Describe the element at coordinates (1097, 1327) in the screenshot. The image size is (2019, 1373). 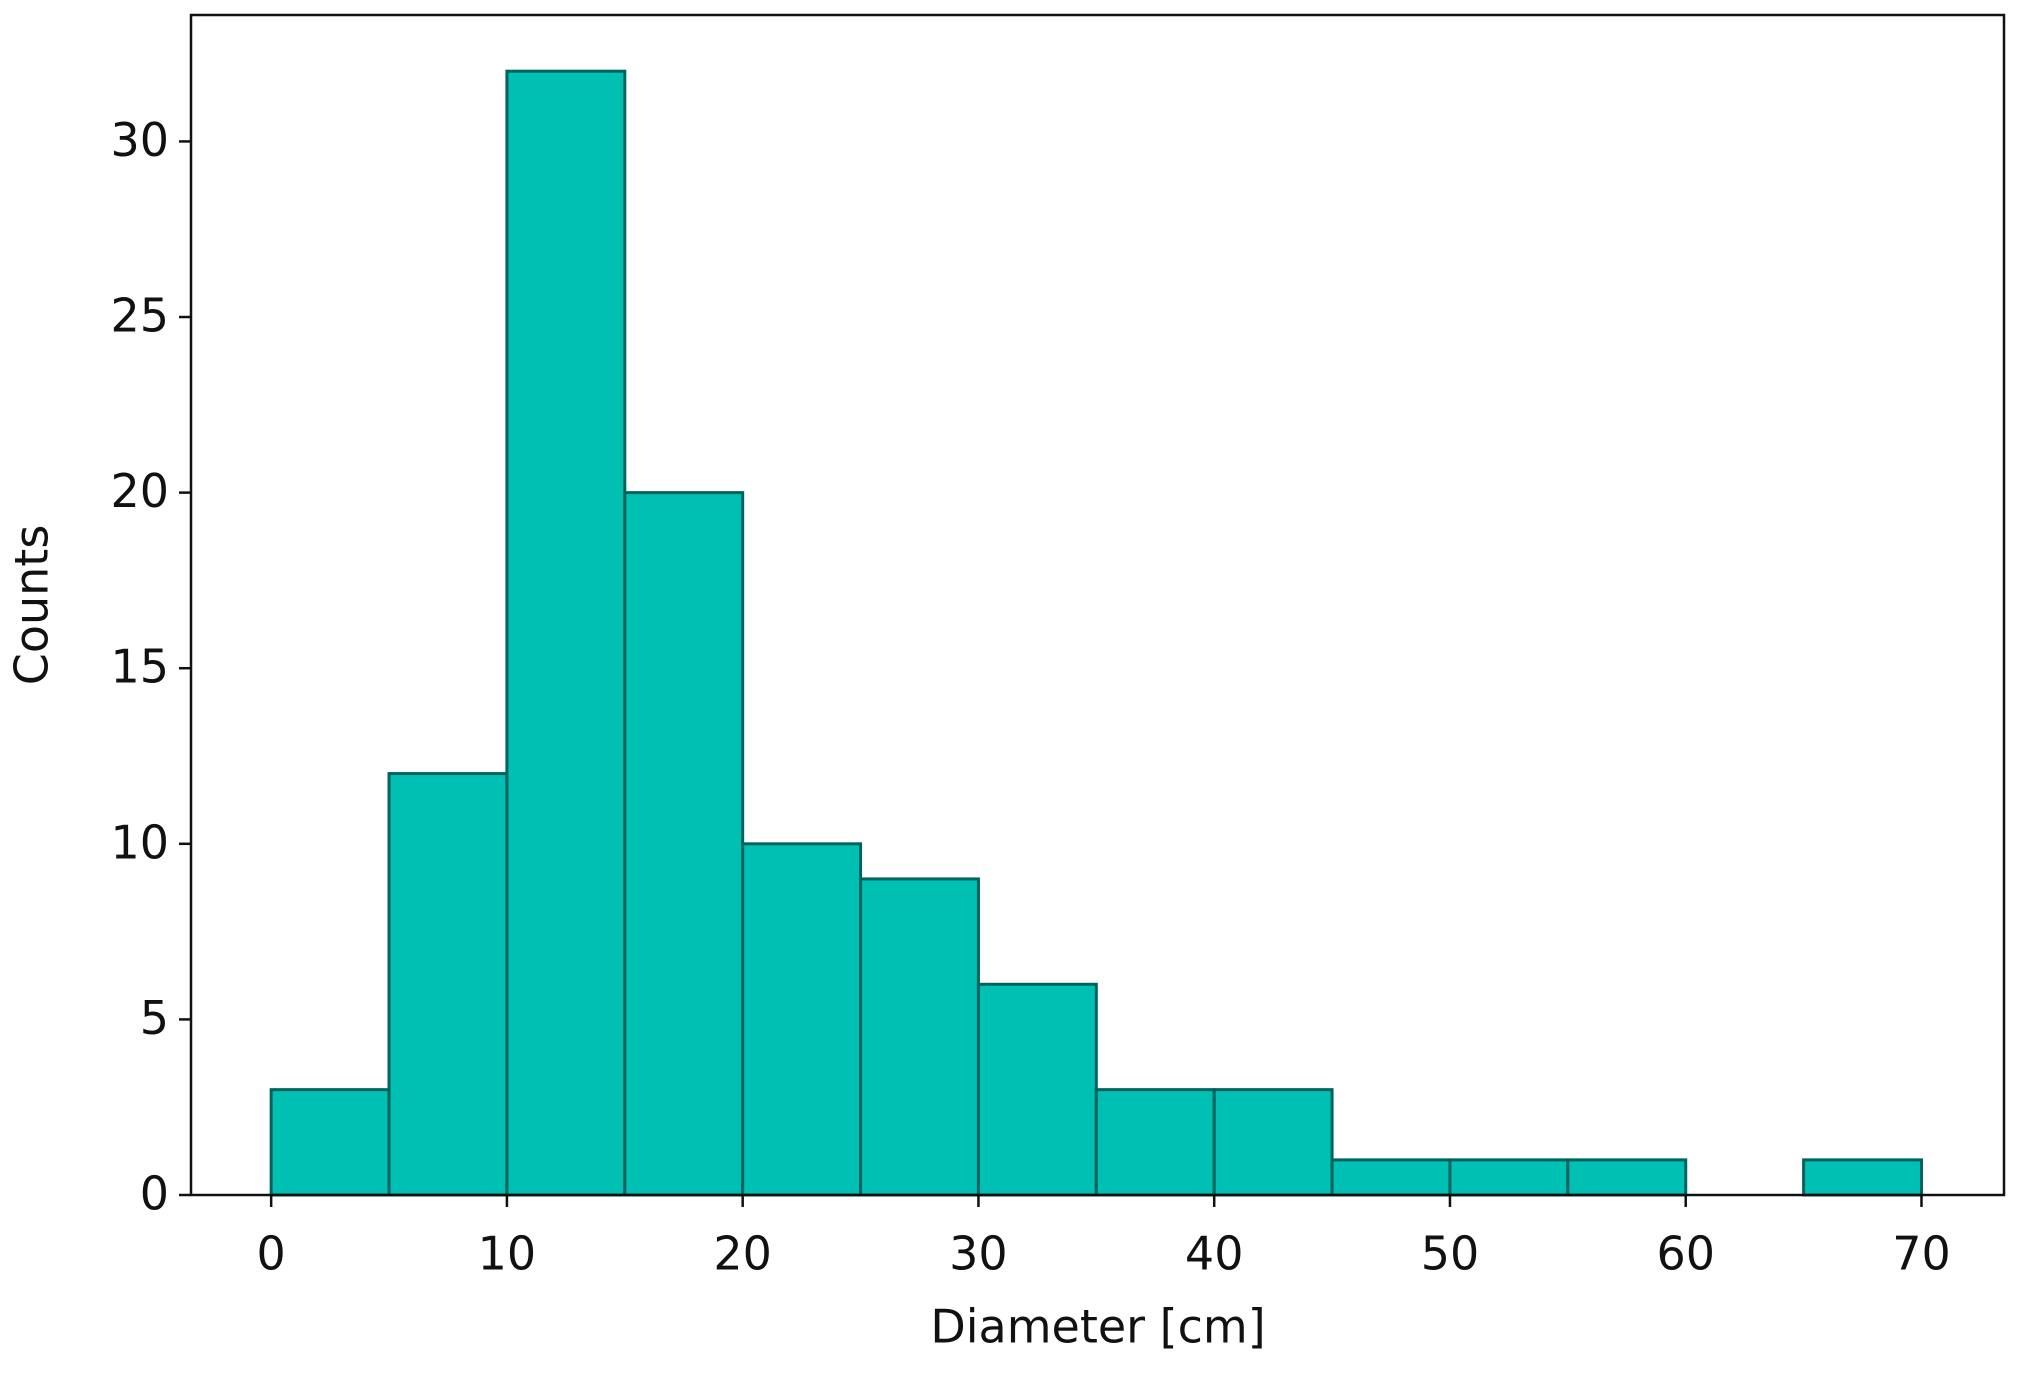
I see `x-axis-label: Diameter [cm]` at that location.